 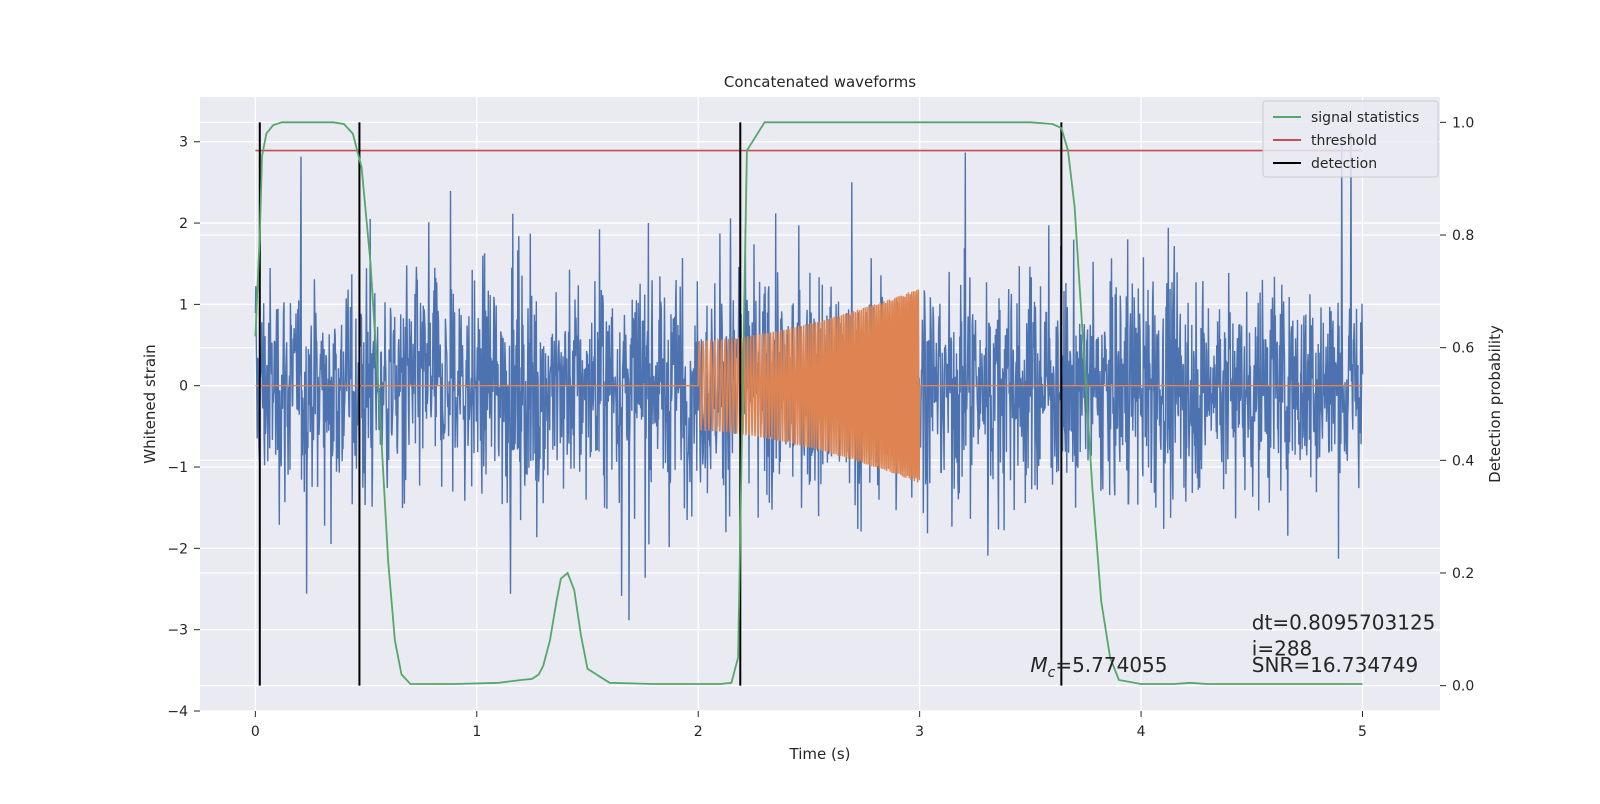 I want to click on annotation-text: dt=0.8095703125, so click(x=1344, y=623).